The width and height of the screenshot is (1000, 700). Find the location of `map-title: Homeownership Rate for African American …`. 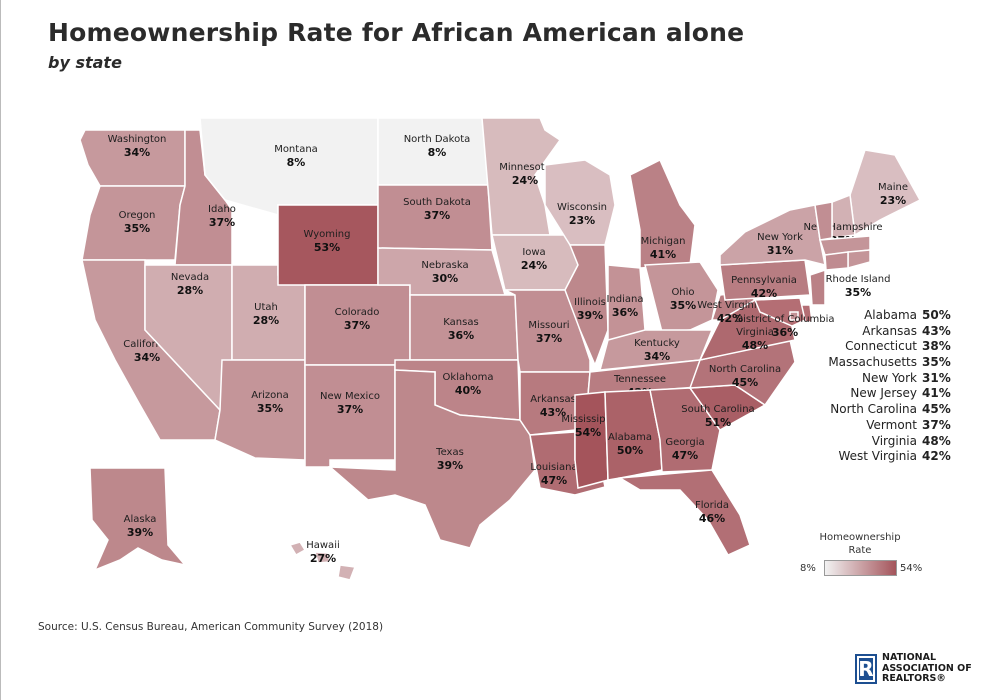

map-title: Homeownership Rate for African American … is located at coordinates (396, 32).